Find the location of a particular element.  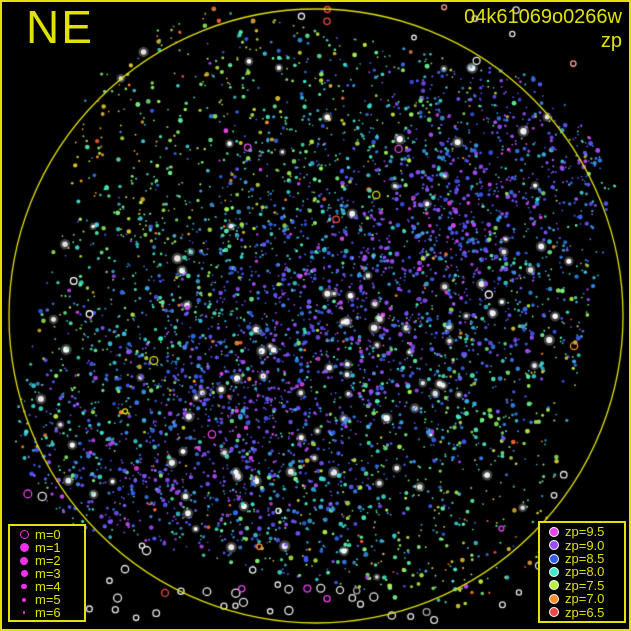

m2-symbol-icon is located at coordinates (24, 560).